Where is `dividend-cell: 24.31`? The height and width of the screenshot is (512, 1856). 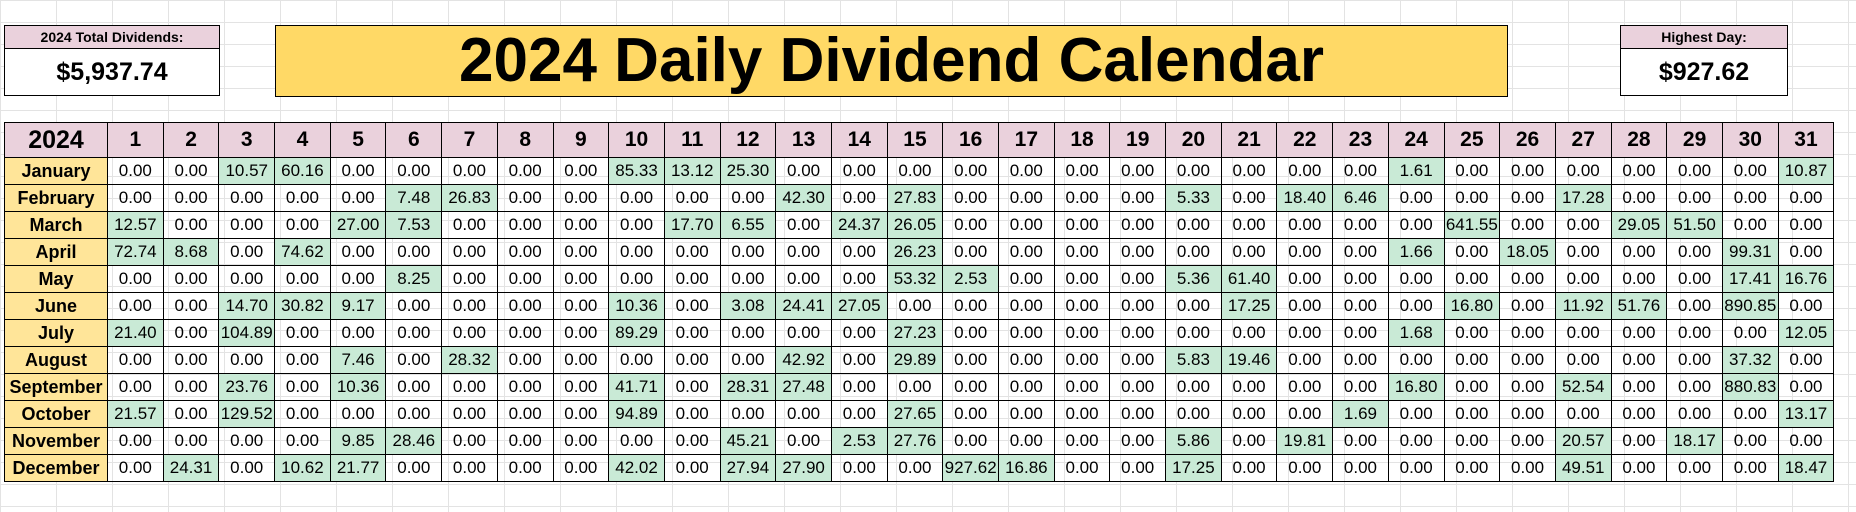 dividend-cell: 24.31 is located at coordinates (191, 468).